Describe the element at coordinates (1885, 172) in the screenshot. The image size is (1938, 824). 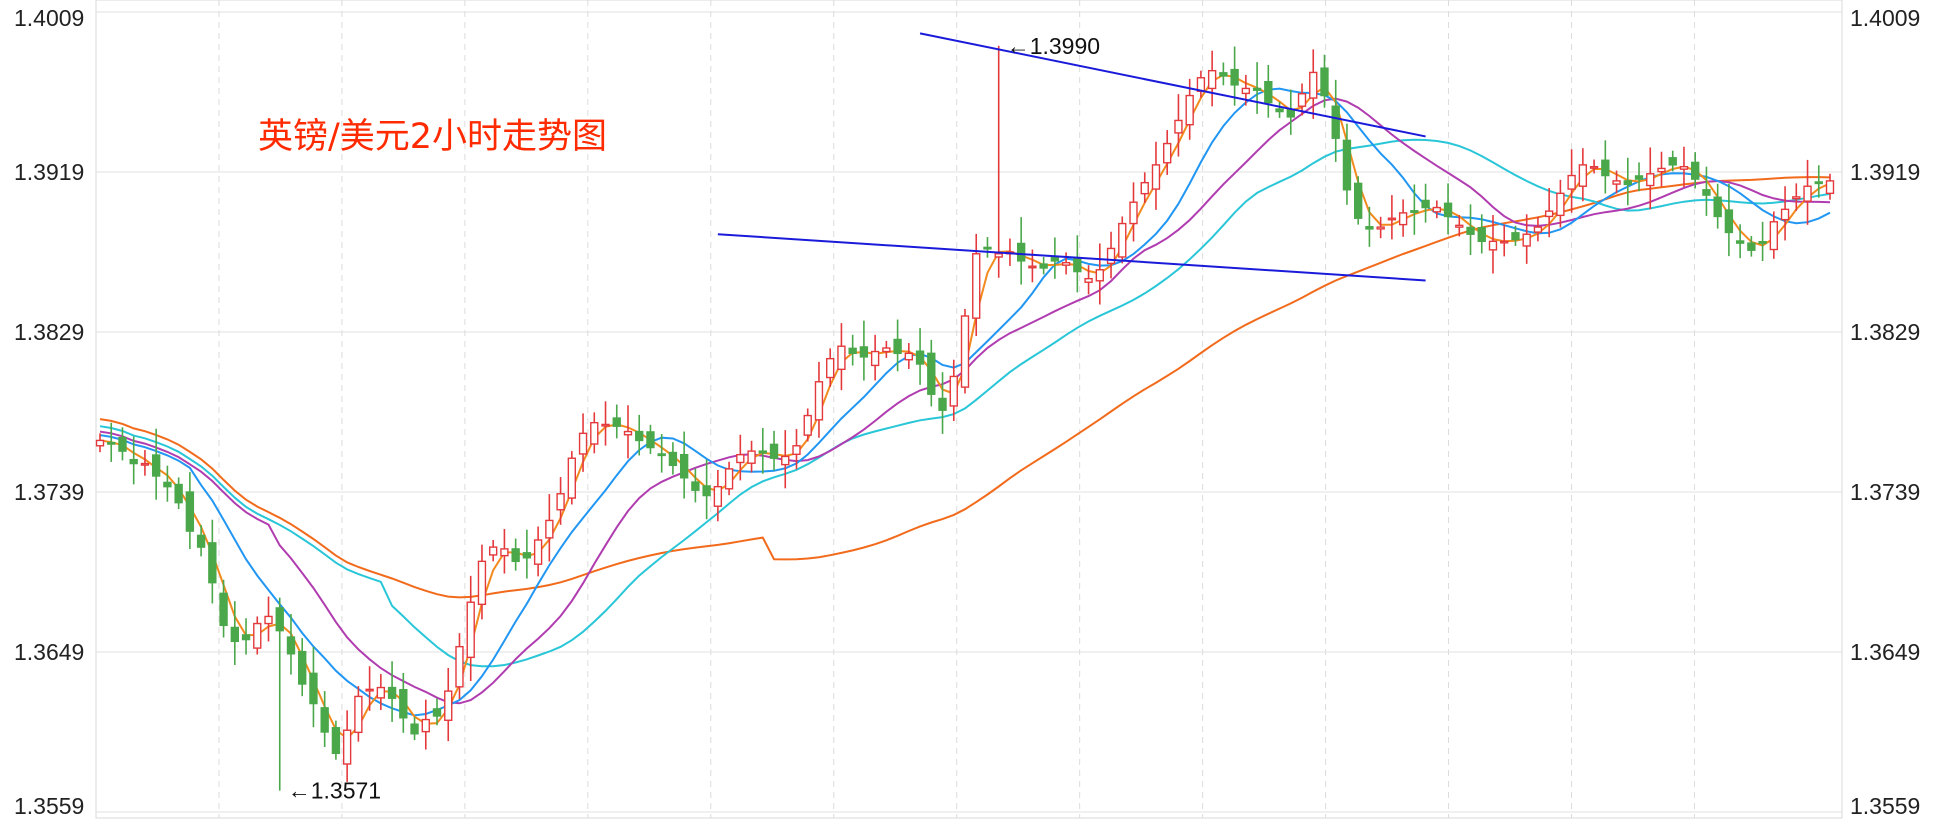
I see `y-tick-right: 1.3919` at that location.